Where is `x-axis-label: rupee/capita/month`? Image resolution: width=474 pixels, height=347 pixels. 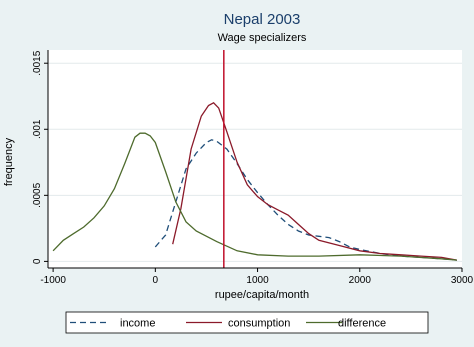 x-axis-label: rupee/capita/month is located at coordinates (262, 295).